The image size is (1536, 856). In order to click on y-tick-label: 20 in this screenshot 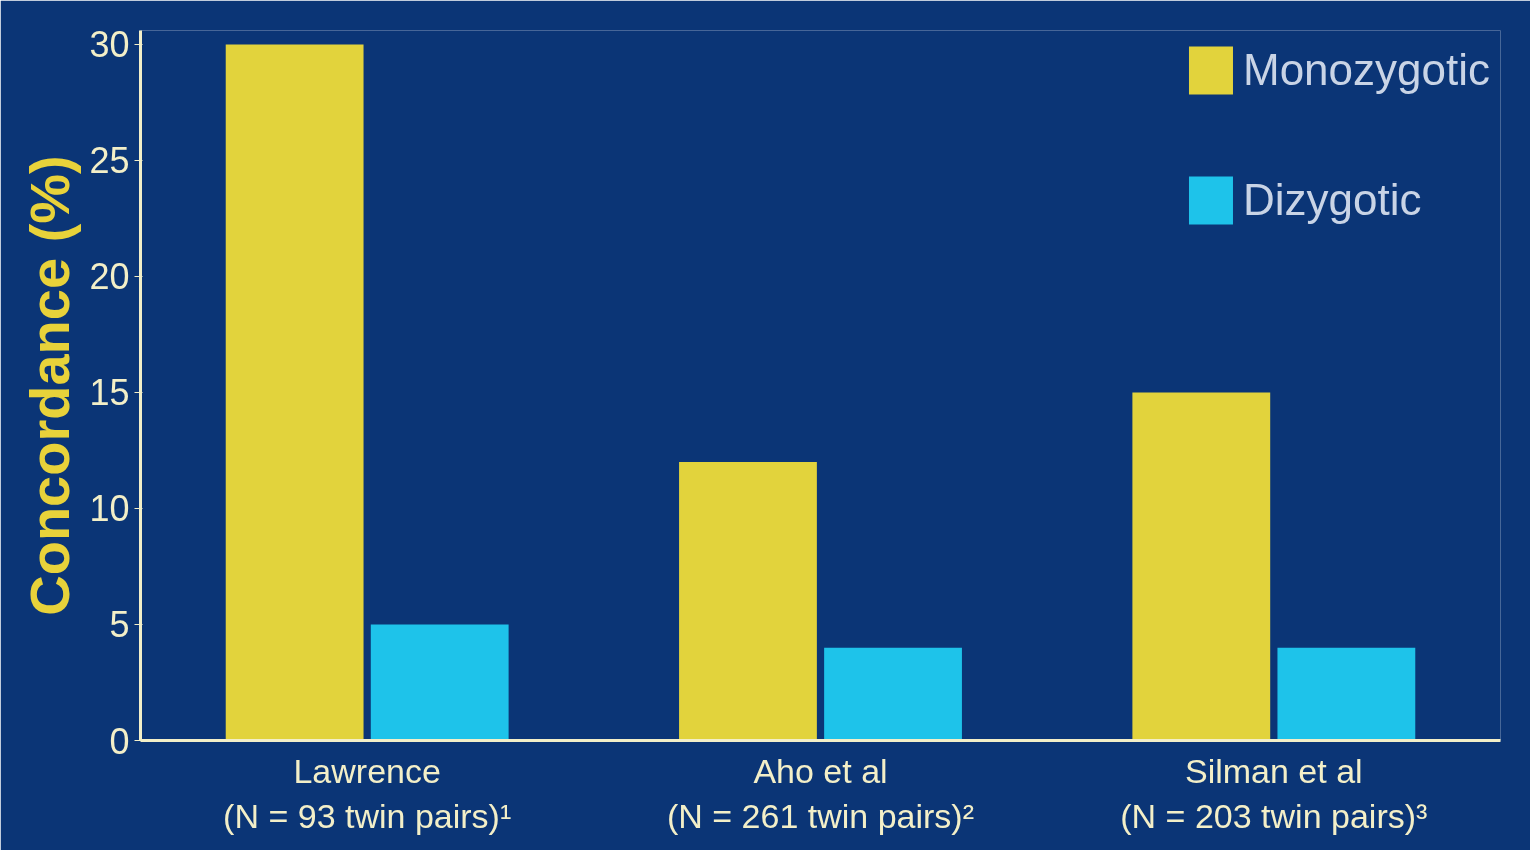, I will do `click(109, 277)`.